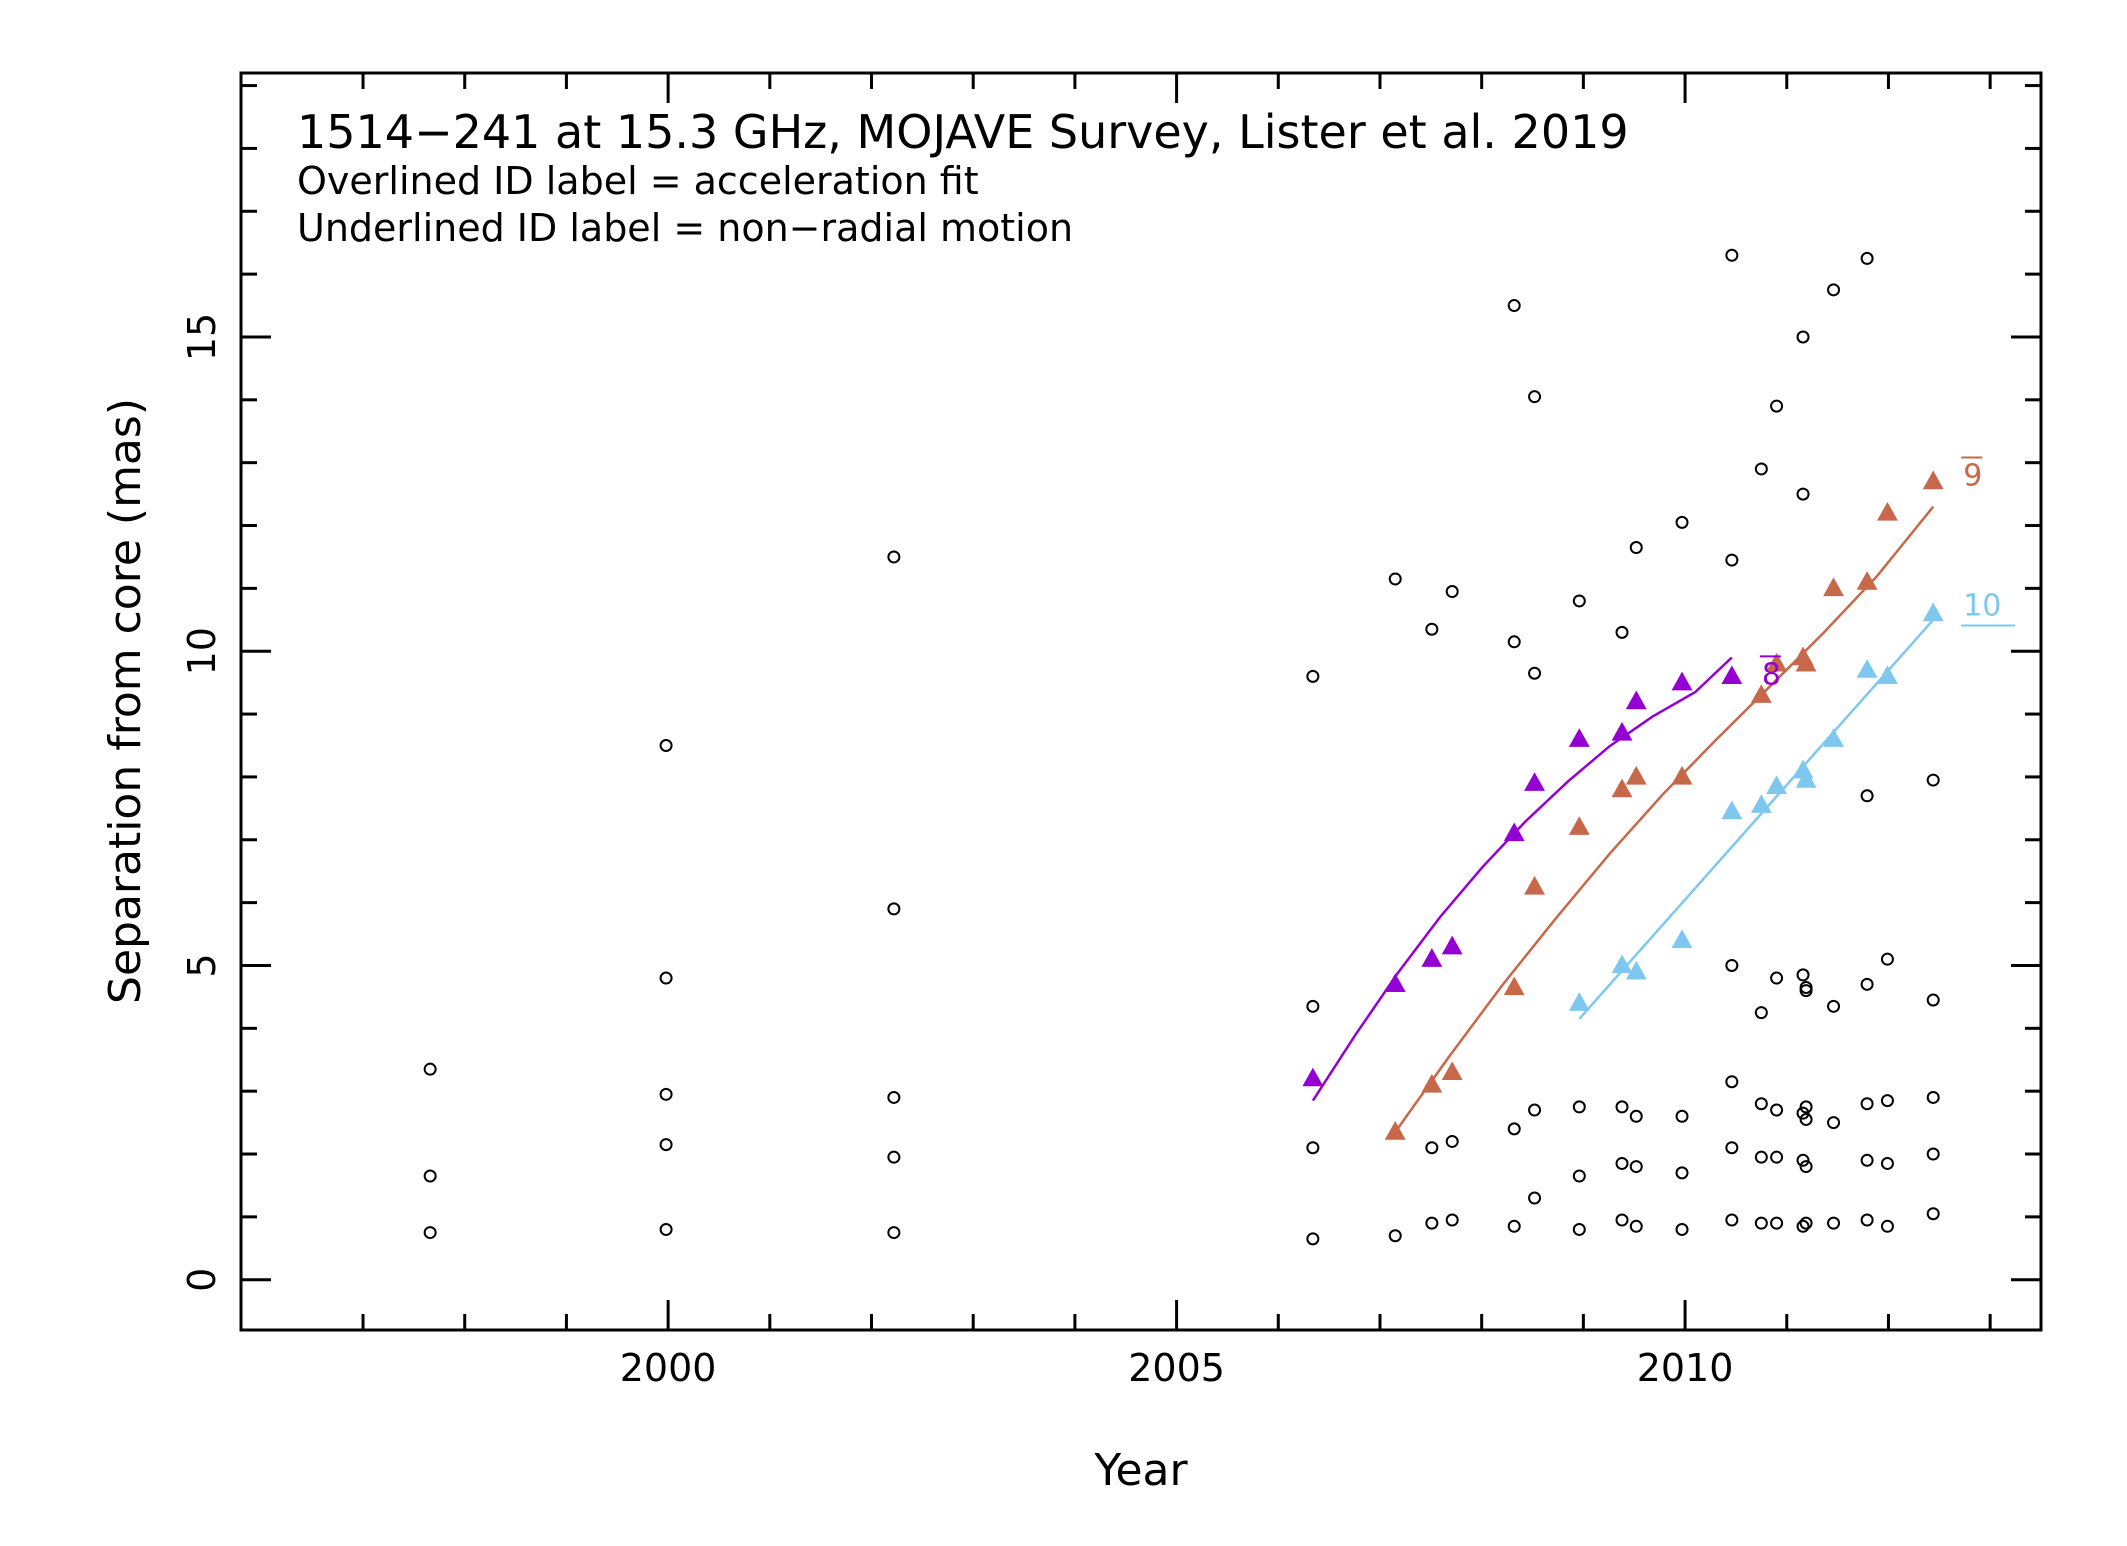 This screenshot has width=2127, height=1546. What do you see at coordinates (125, 701) in the screenshot?
I see `y-axis-label: Separation from core (mas)` at bounding box center [125, 701].